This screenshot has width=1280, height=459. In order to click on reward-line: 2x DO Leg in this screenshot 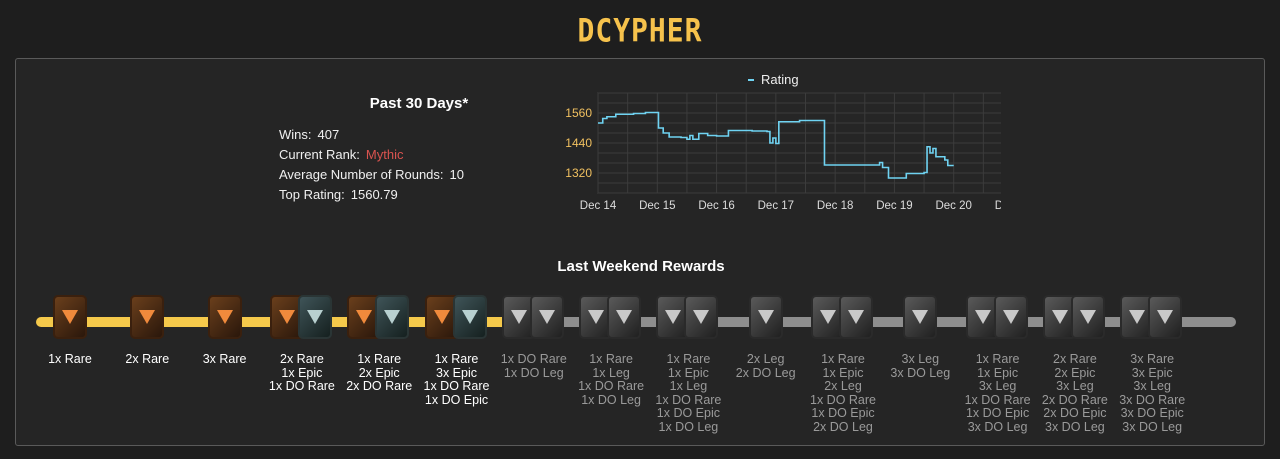, I will do `click(843, 426)`.